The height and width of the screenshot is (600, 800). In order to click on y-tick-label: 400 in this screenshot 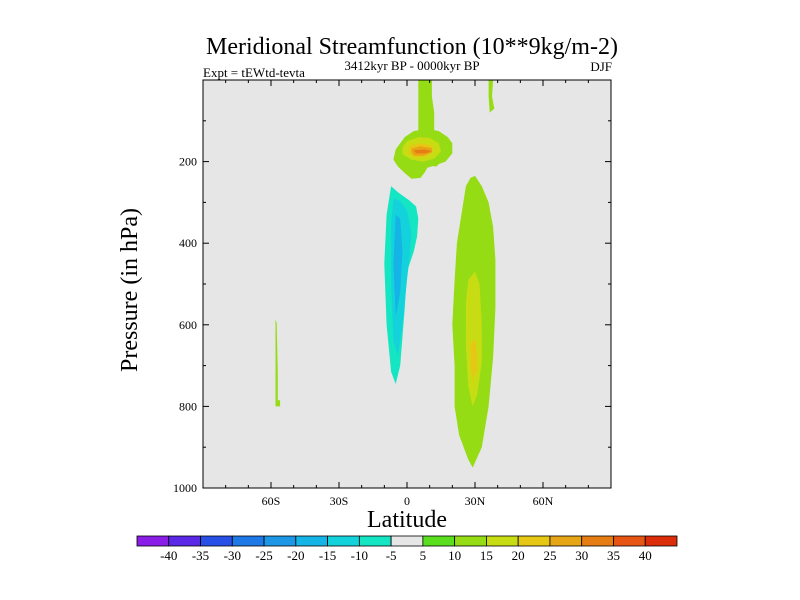, I will do `click(188, 243)`.